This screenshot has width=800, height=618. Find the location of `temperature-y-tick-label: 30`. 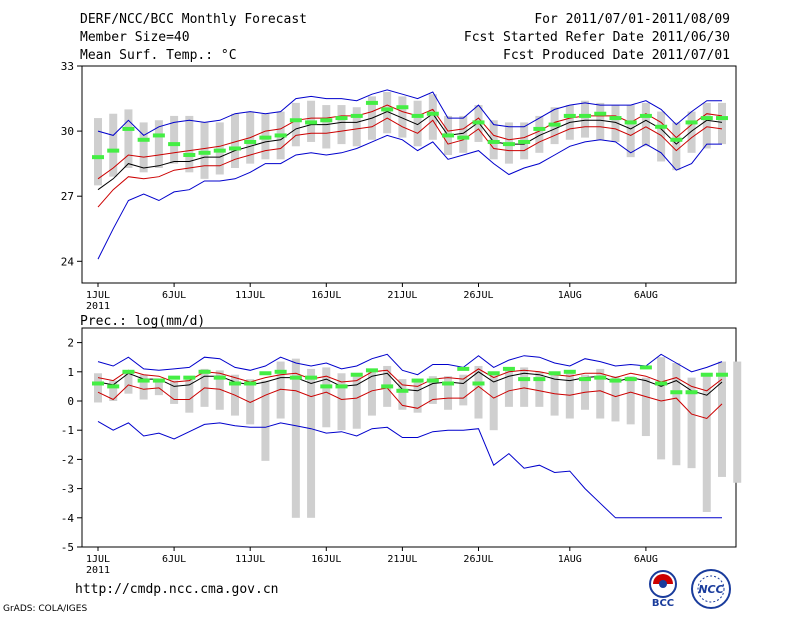

temperature-y-tick-label: 30 is located at coordinates (67, 131).